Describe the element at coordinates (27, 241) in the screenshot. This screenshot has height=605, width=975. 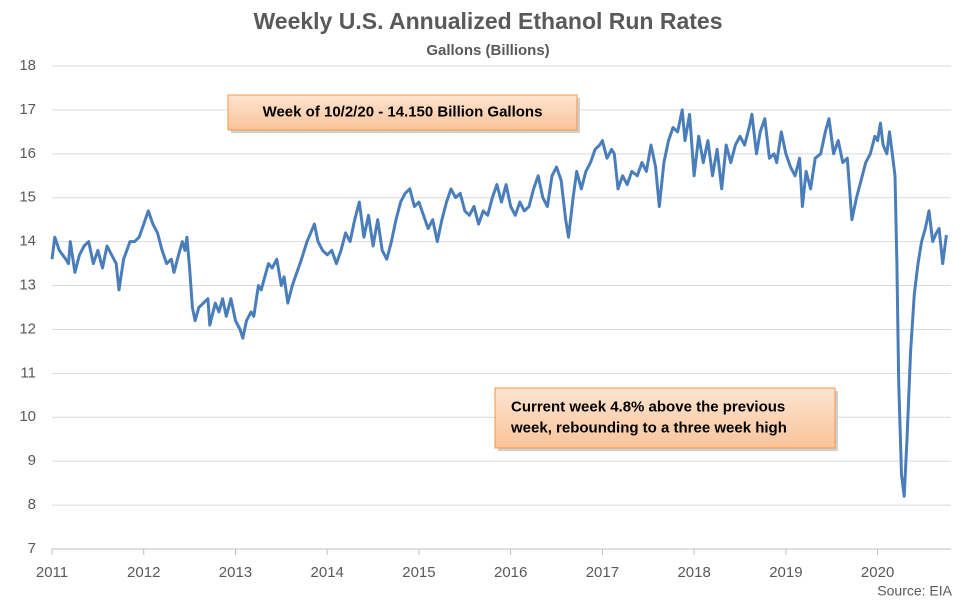
I see `y-tick-label: 14` at that location.